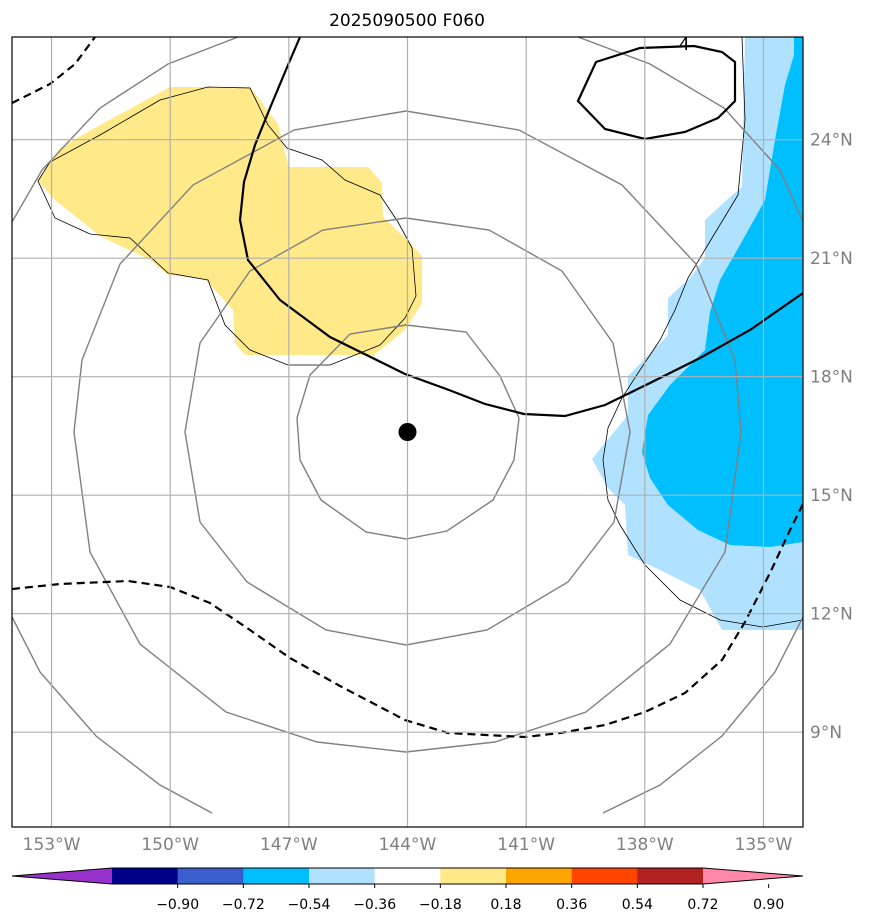  What do you see at coordinates (407, 21) in the screenshot?
I see `chart-title: 2025090500 F060` at bounding box center [407, 21].